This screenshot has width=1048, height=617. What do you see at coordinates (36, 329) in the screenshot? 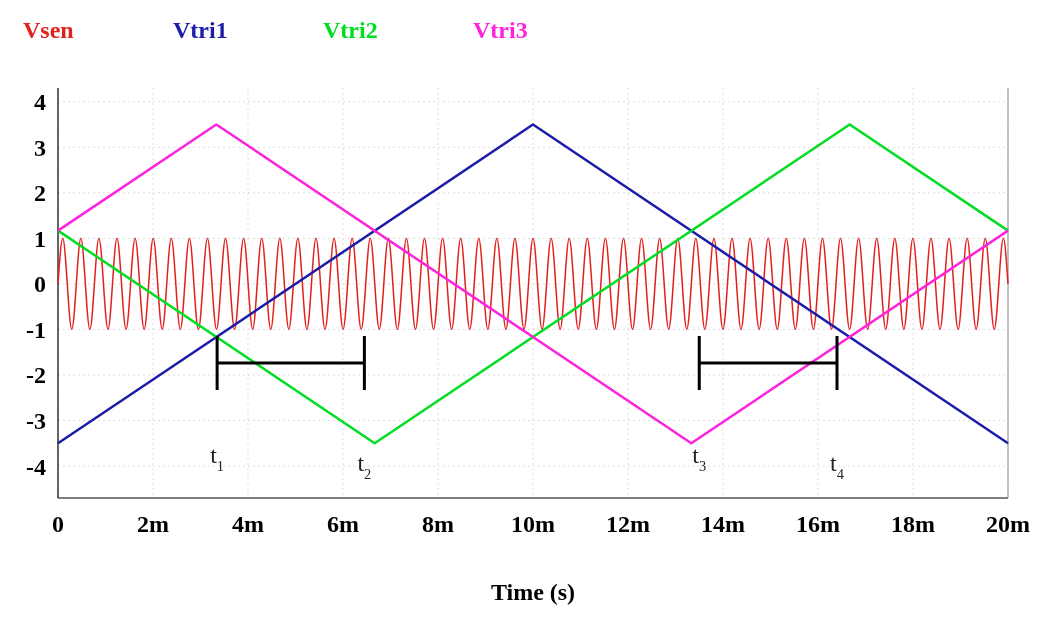
I see `y-tick-label: -1` at bounding box center [36, 329].